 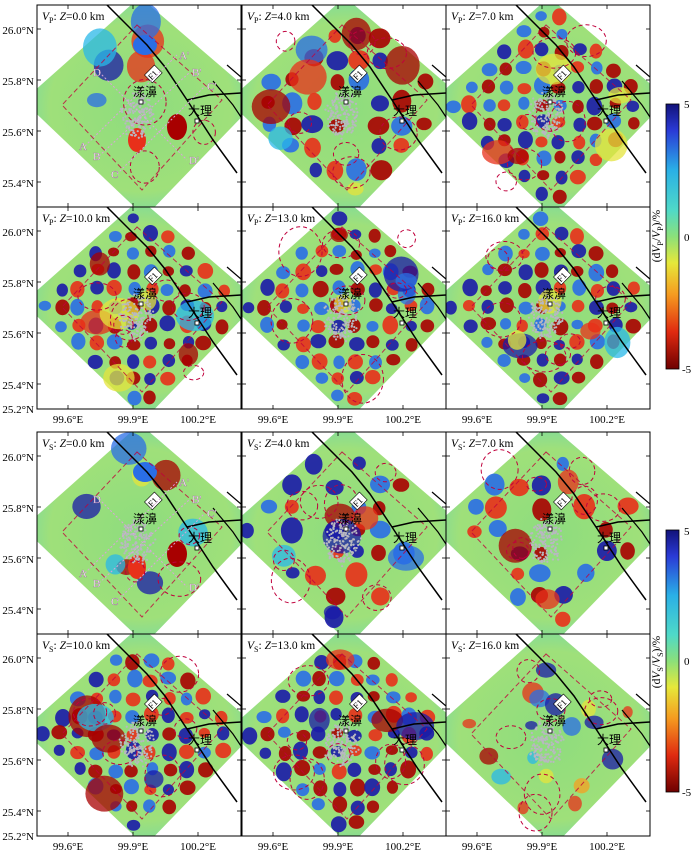 I want to click on profile-endpoint-label: B', so click(x=196, y=500).